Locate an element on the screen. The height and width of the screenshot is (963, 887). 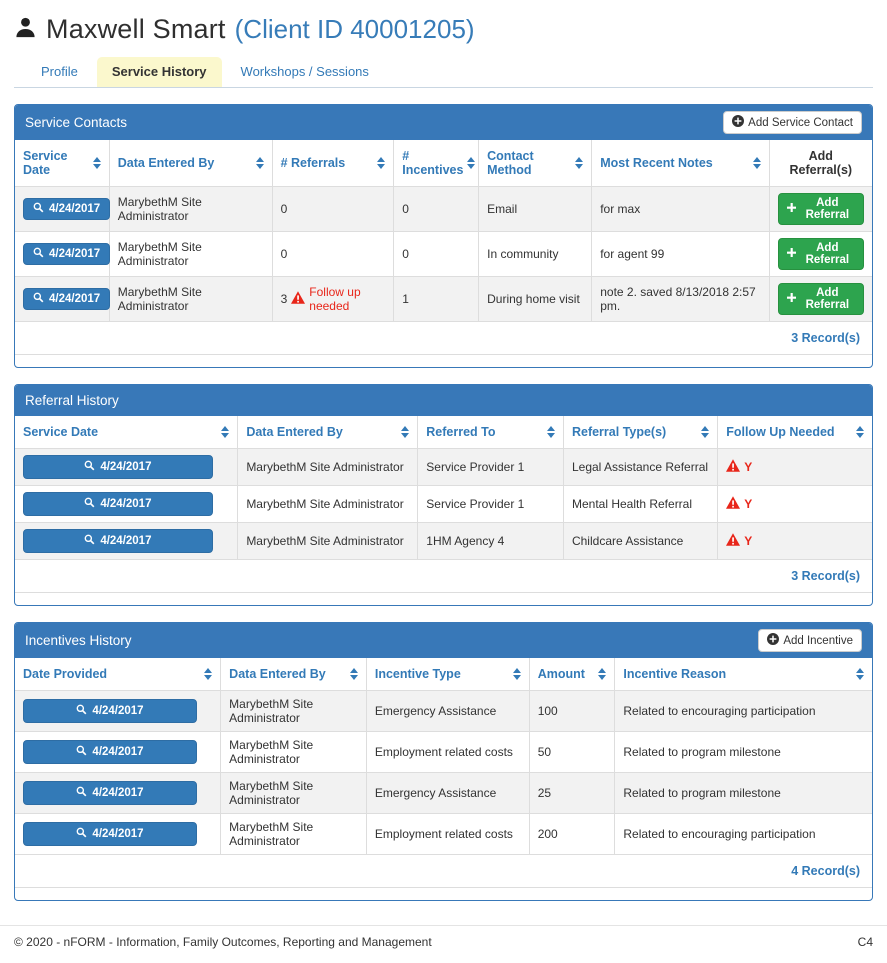
col-num-referrals: # Referrals is located at coordinates (333, 163).